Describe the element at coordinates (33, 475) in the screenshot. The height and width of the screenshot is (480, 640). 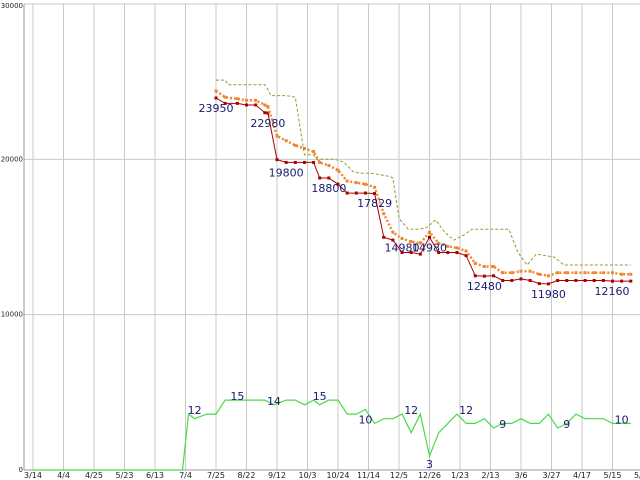
I see `x-tick-label: 3/14` at that location.